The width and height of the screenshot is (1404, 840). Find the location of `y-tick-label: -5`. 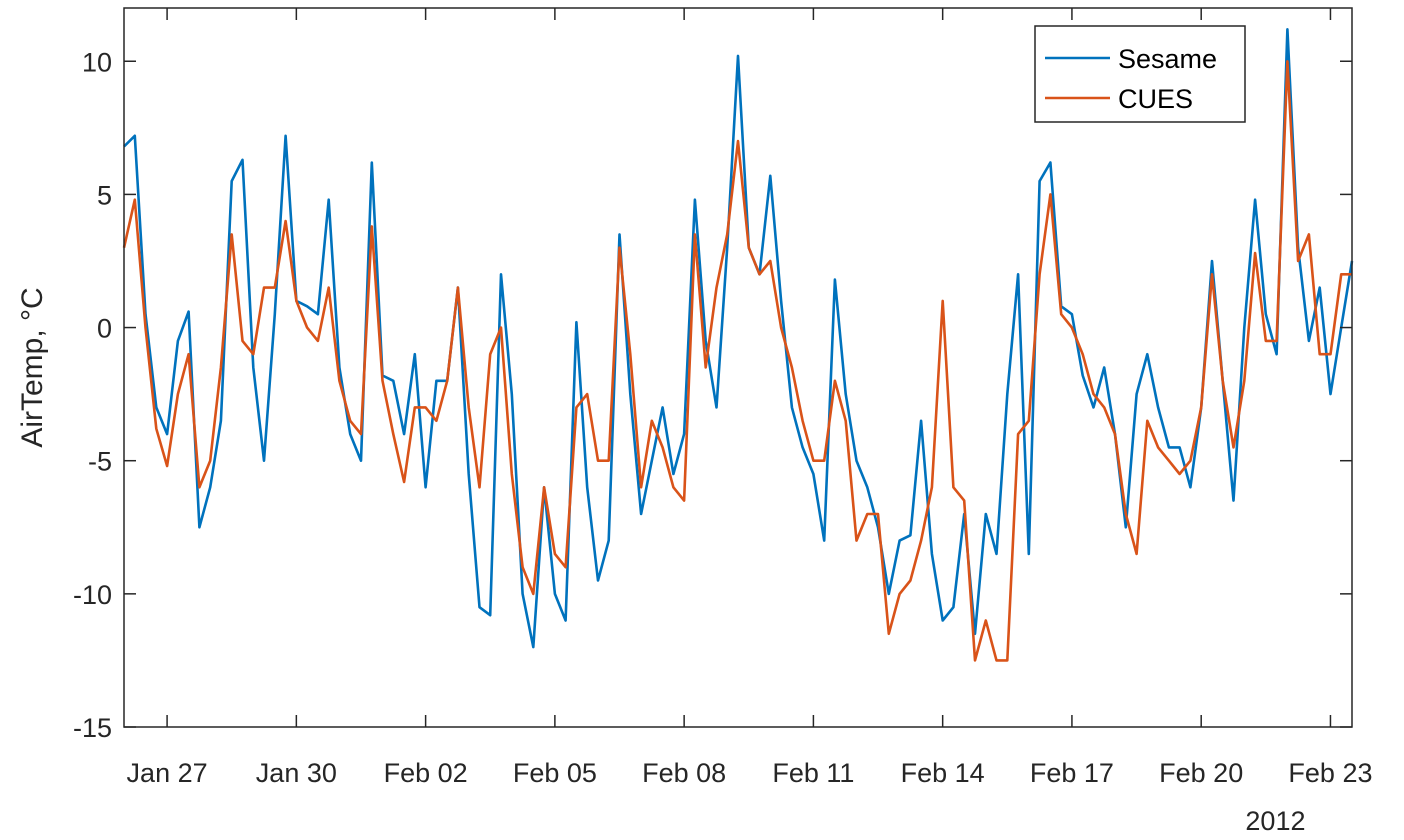

y-tick-label: -5 is located at coordinates (100, 462).